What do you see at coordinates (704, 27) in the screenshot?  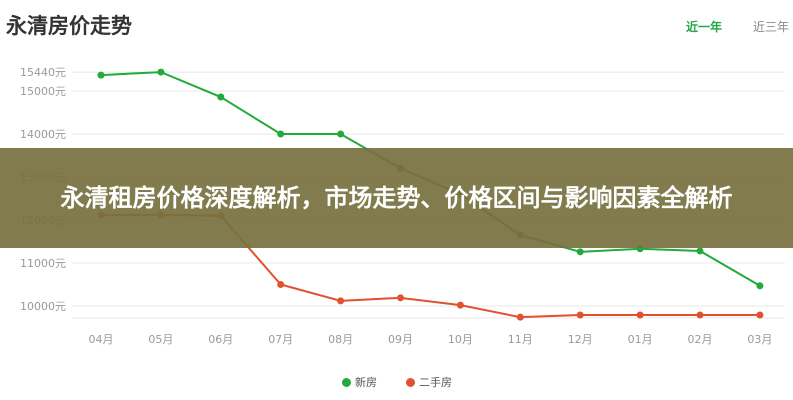 I see `tab-one-year: 近一年` at bounding box center [704, 27].